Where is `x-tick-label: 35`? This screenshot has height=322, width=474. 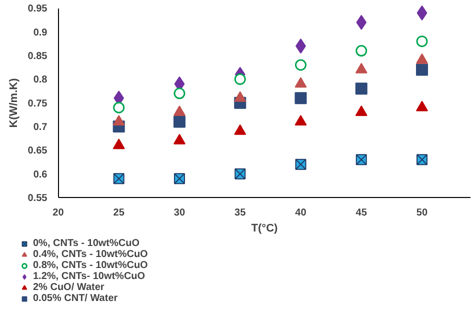 x-tick-label: 35 is located at coordinates (240, 213).